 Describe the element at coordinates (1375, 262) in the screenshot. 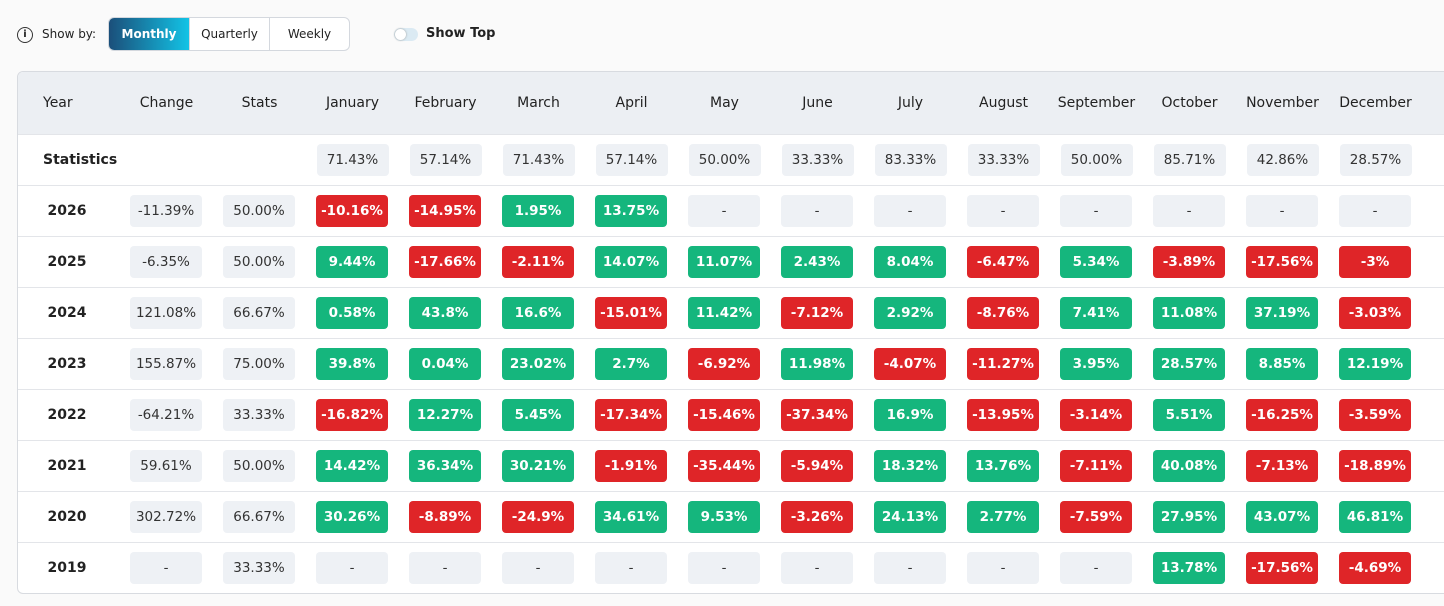

I see `value-pill: -3%` at that location.